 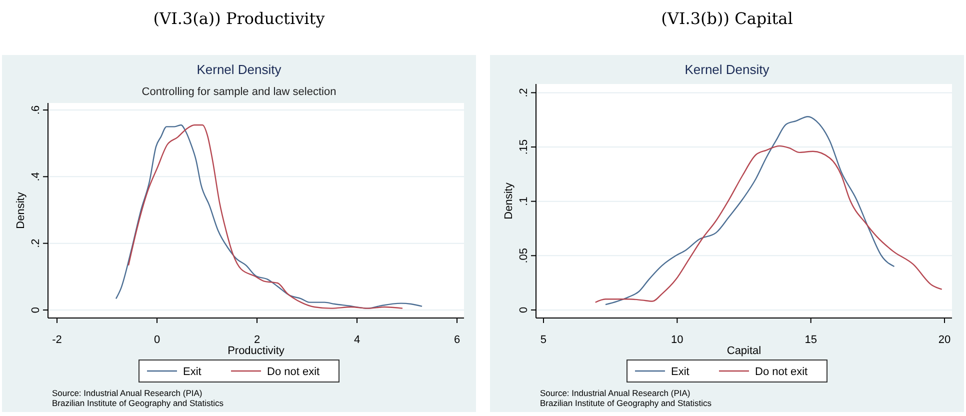 What do you see at coordinates (744, 351) in the screenshot?
I see `x-axis-title: Capital` at bounding box center [744, 351].